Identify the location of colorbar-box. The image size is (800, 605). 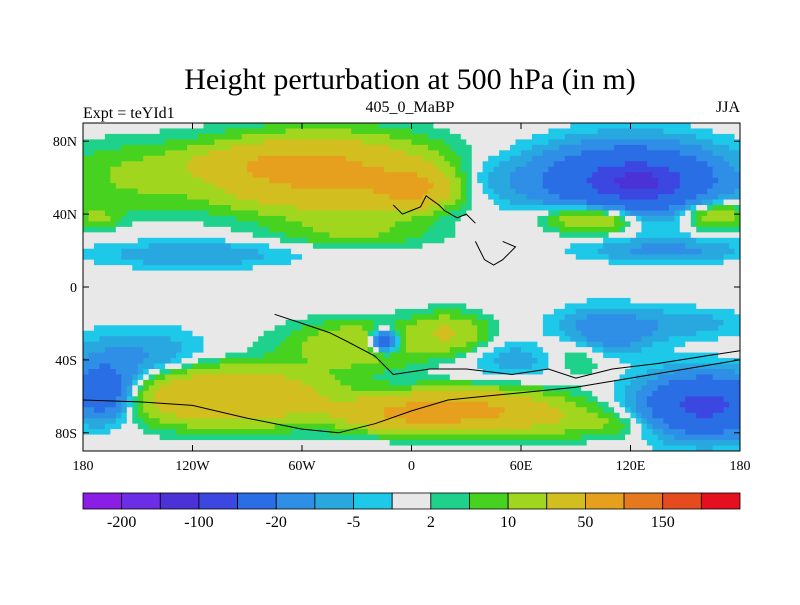
(566, 501).